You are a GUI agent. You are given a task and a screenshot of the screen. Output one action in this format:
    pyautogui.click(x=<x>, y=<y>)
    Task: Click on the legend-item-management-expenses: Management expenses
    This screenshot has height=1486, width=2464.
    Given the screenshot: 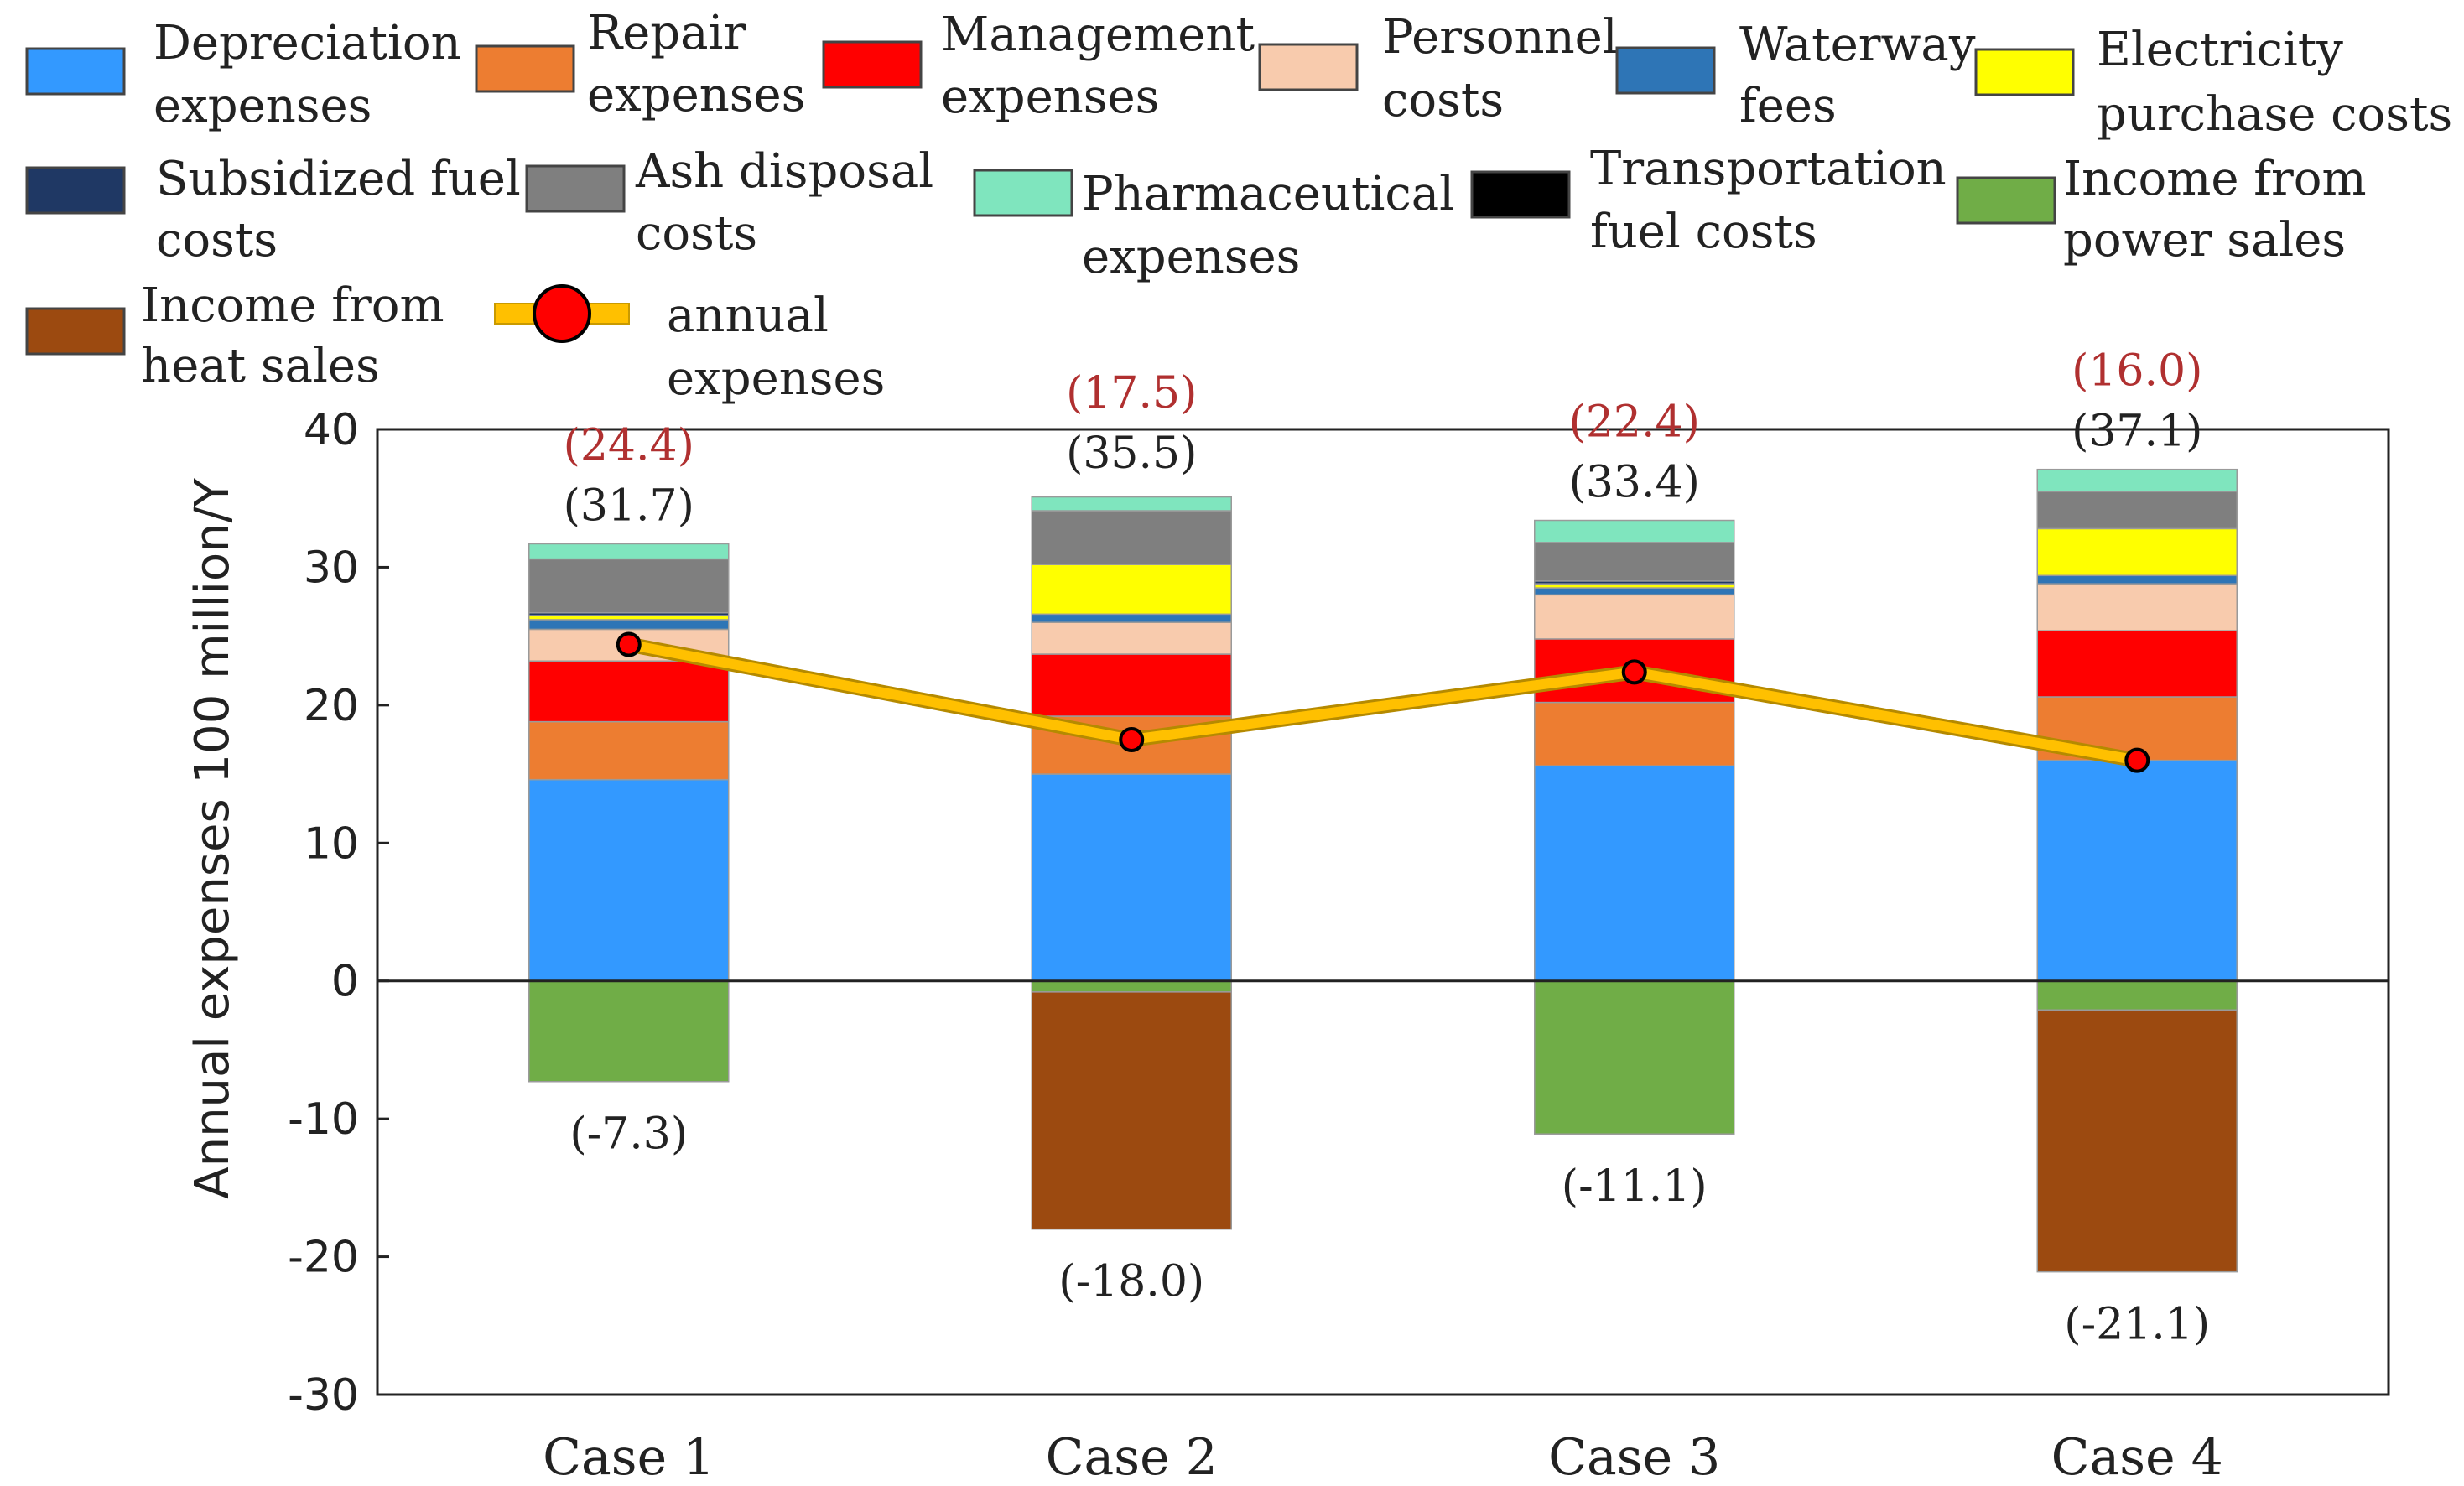 What is the action you would take?
    pyautogui.click(x=1038, y=66)
    